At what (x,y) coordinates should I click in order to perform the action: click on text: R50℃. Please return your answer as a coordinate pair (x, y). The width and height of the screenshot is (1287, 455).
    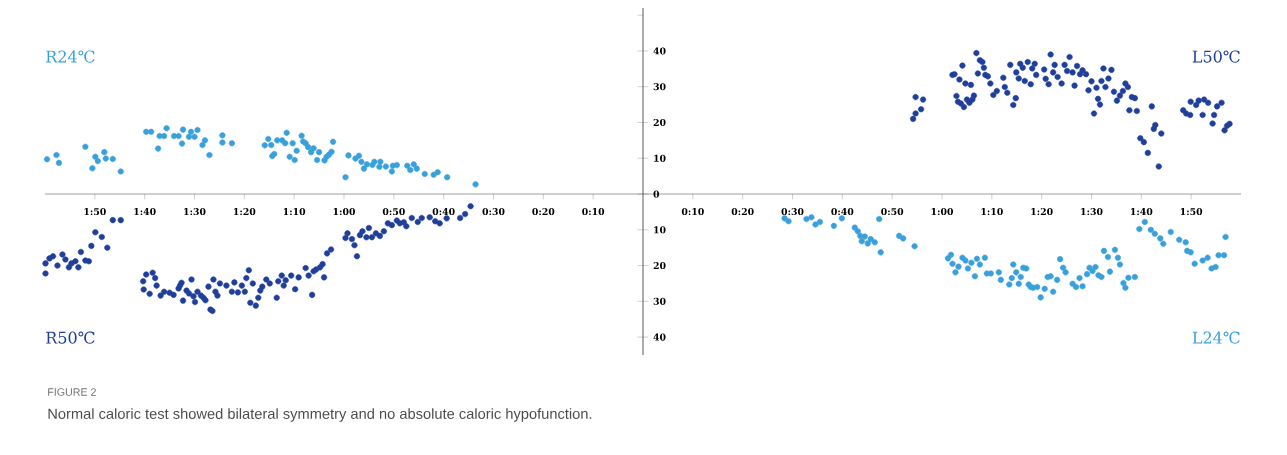
    Looking at the image, I should click on (70, 337).